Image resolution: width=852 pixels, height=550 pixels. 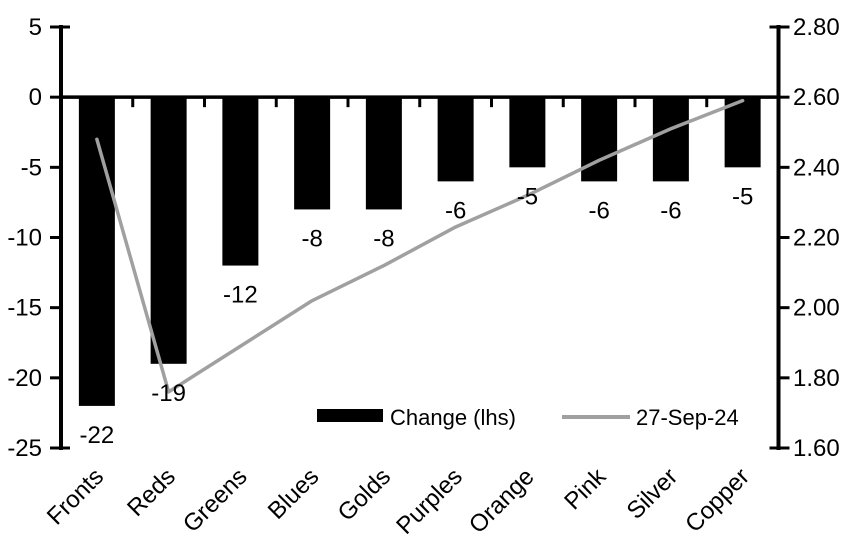 What do you see at coordinates (35, 27) in the screenshot?
I see `left-axis-label: 5` at bounding box center [35, 27].